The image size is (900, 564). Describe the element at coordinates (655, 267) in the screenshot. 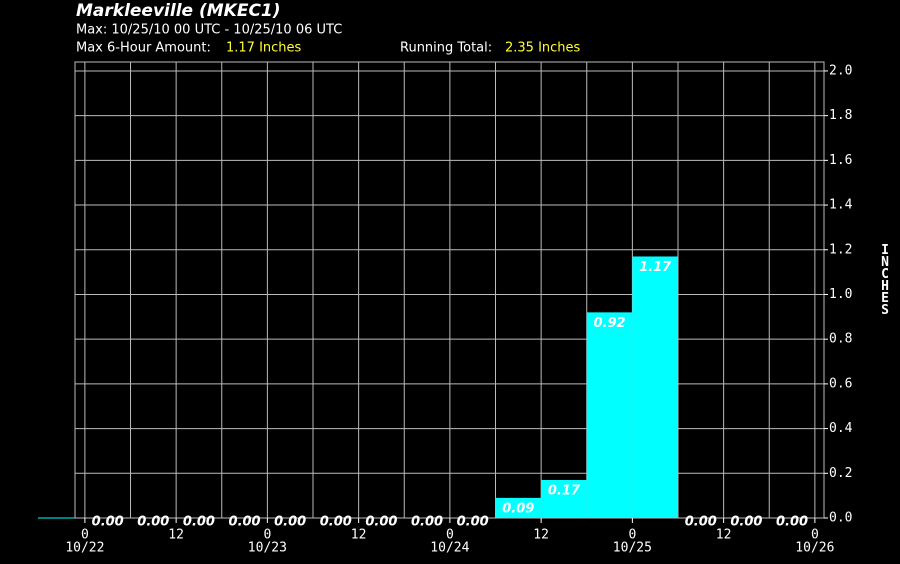

I see `value-label: 1.17` at that location.